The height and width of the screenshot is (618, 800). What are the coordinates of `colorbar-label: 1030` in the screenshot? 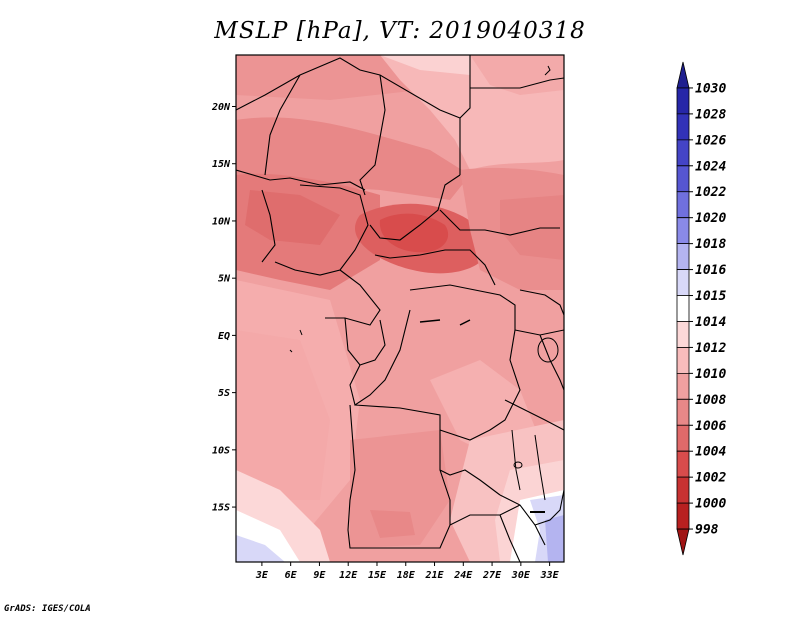 It's located at (710, 88).